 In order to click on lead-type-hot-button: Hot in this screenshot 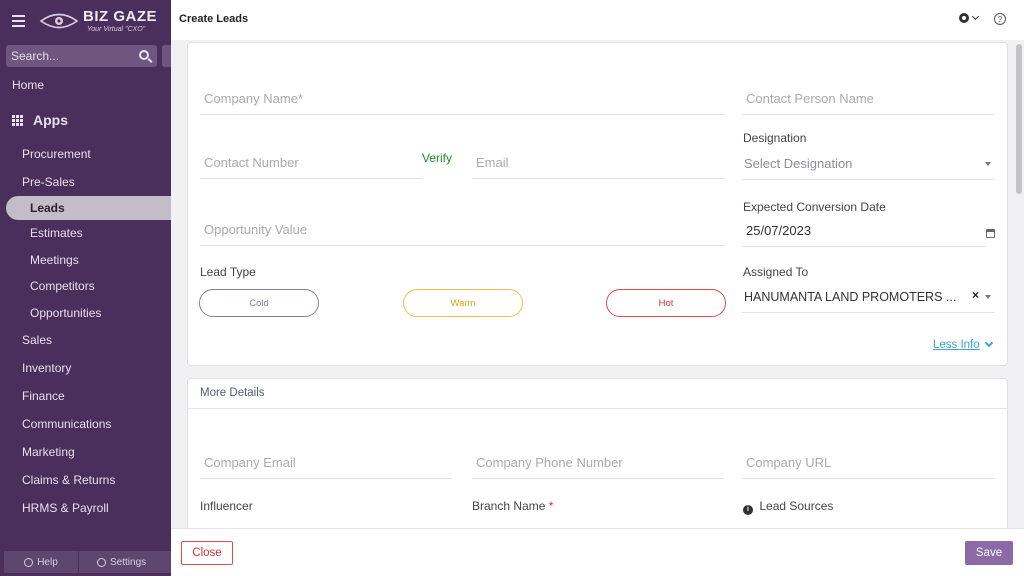, I will do `click(666, 303)`.